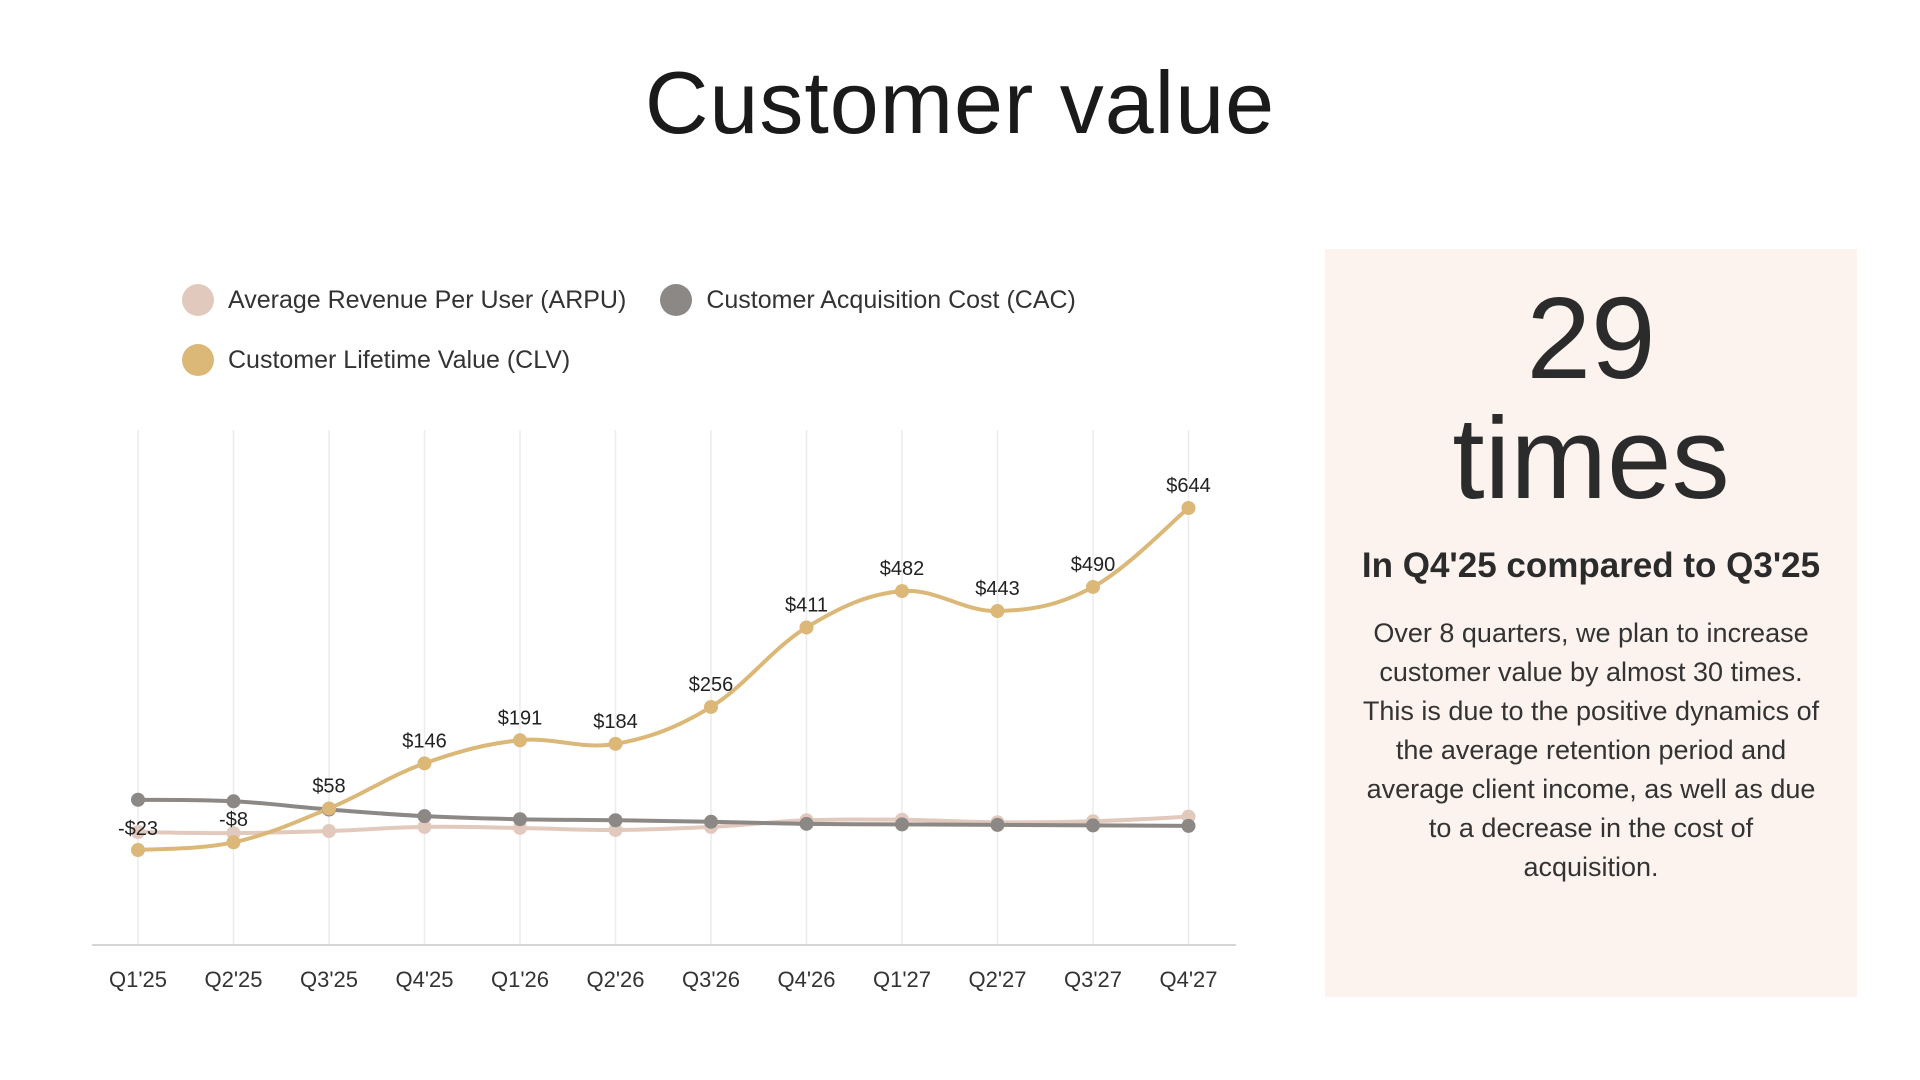 Image resolution: width=1920 pixels, height=1080 pixels. Describe the element at coordinates (520, 979) in the screenshot. I see `x-tick-label: Q1'26` at that location.